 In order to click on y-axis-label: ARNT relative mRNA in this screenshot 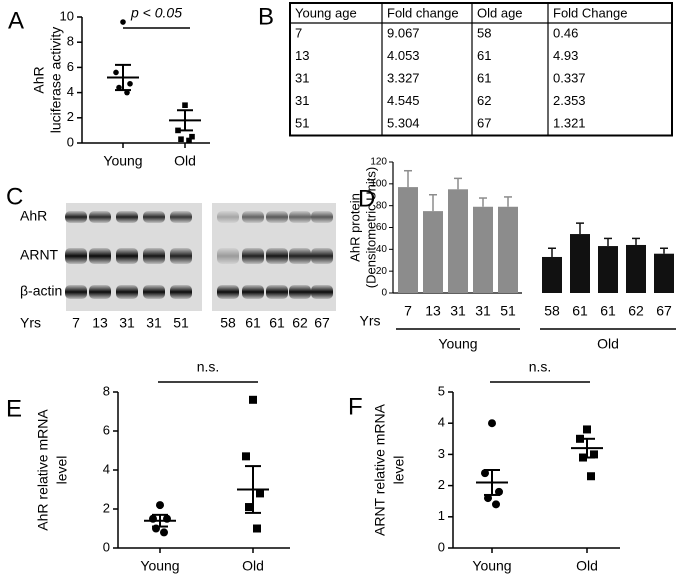, I will do `click(380, 469)`.